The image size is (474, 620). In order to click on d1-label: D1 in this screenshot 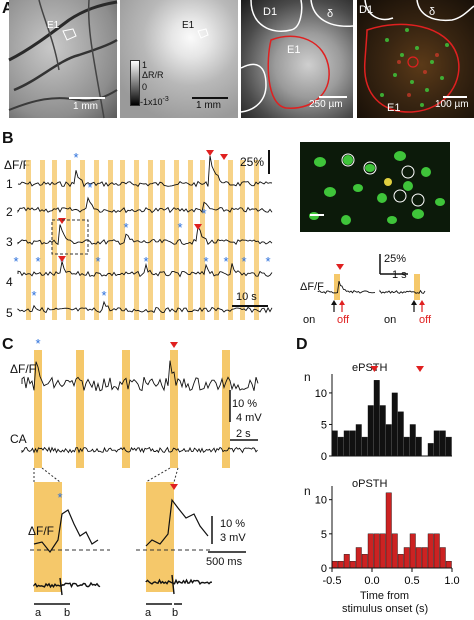, I will do `click(270, 12)`.